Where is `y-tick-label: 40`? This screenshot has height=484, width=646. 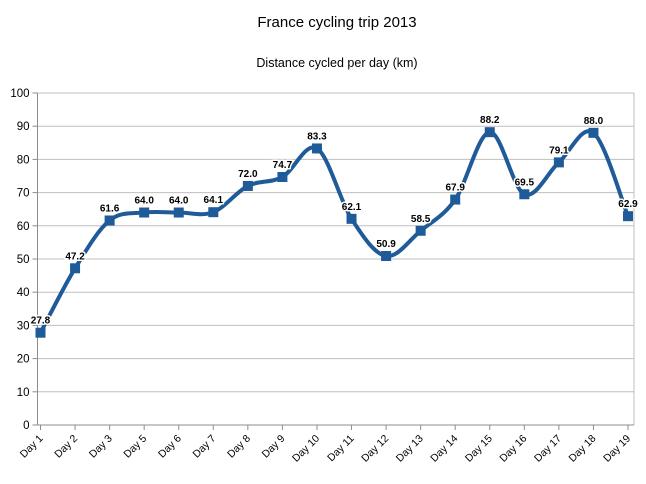
y-tick-label: 40 is located at coordinates (23, 293).